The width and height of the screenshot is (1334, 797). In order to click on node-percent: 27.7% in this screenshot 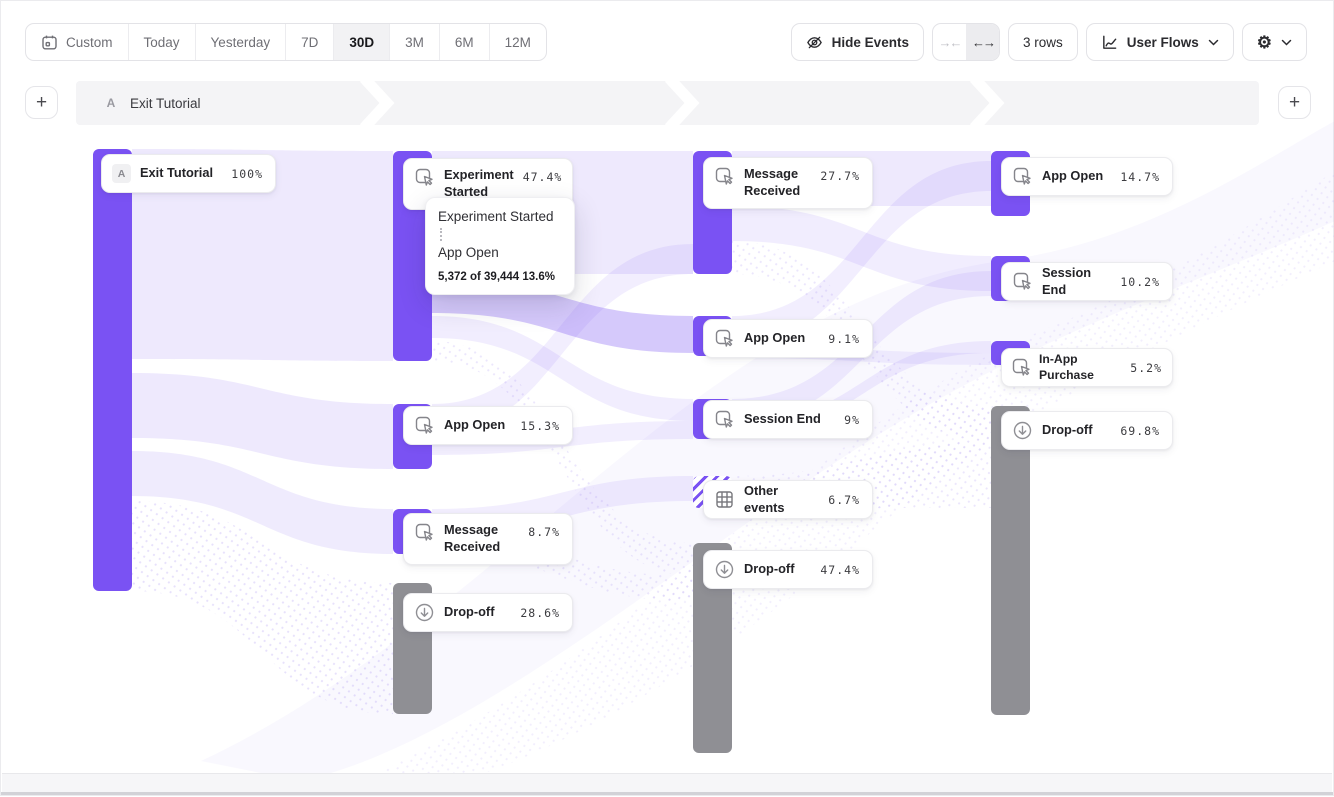, I will do `click(840, 176)`.